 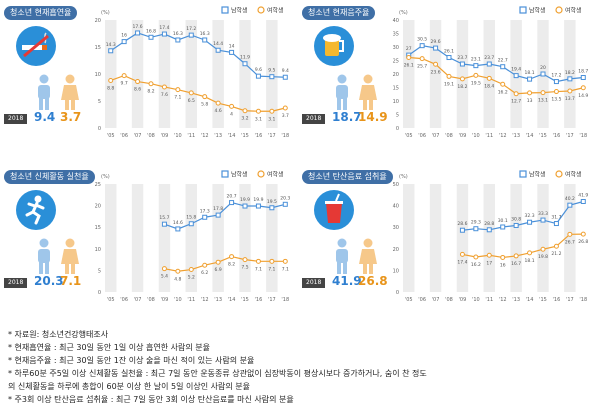 What do you see at coordinates (164, 218) in the screenshot?
I see `data-label: 15.7` at bounding box center [164, 218].